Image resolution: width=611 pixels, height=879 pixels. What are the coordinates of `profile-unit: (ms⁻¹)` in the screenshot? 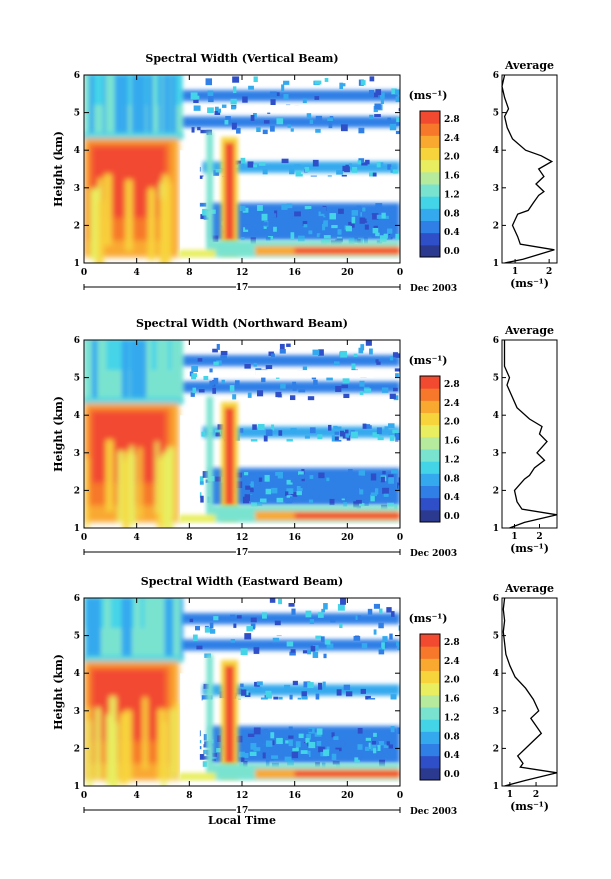 It's located at (529, 548).